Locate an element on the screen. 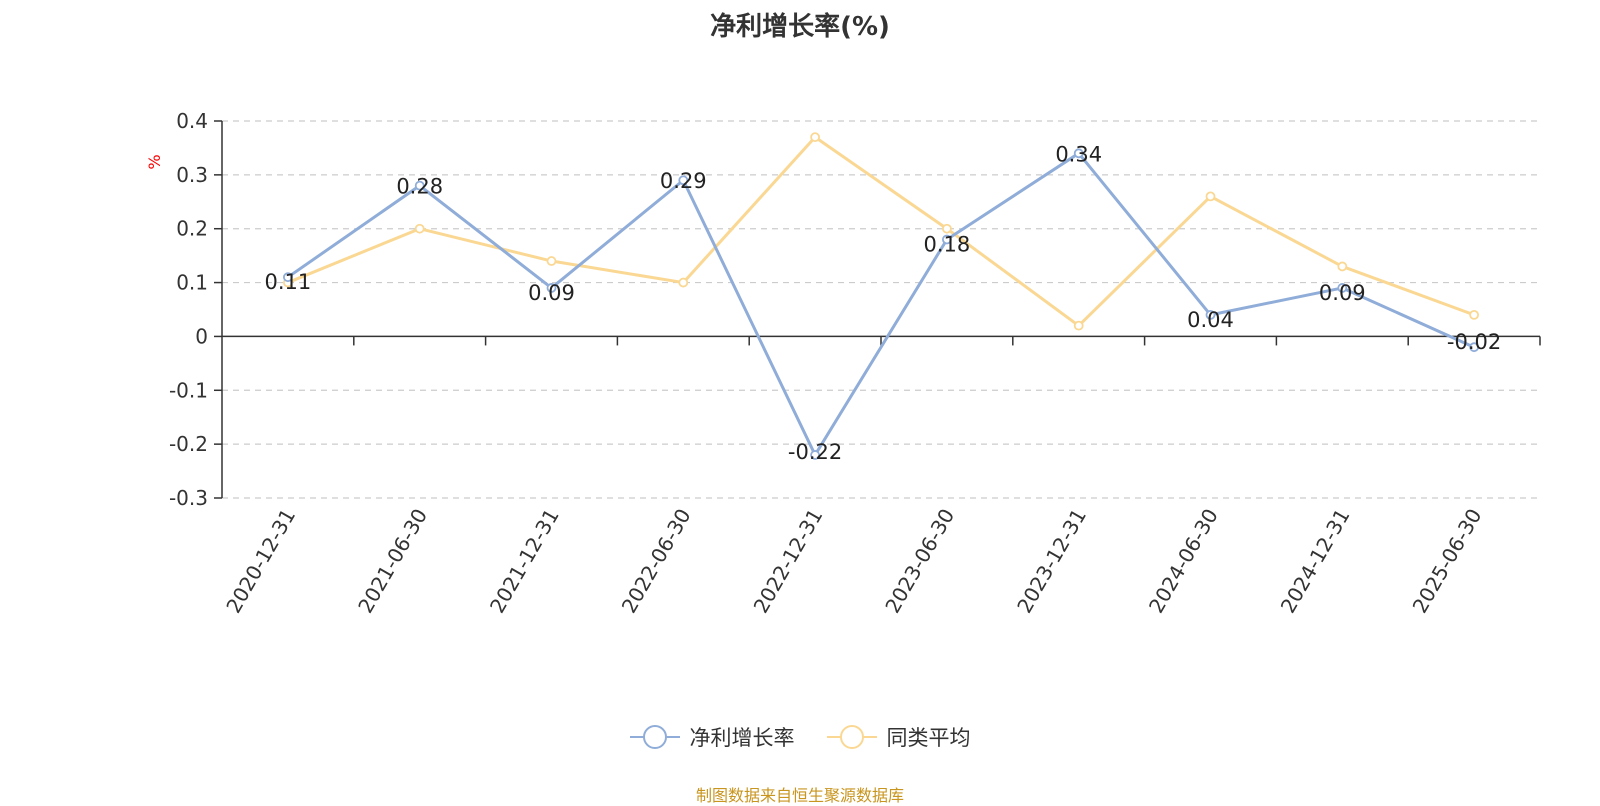  y-tick-label: -0.3 is located at coordinates (188, 498).